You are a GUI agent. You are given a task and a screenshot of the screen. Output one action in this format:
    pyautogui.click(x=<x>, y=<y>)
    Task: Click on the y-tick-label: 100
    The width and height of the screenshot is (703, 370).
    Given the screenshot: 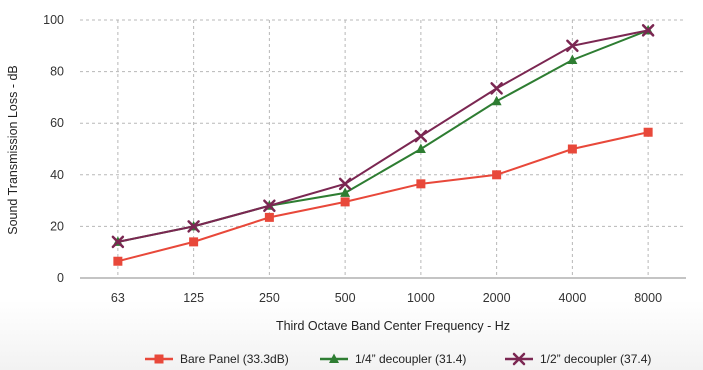 What is the action you would take?
    pyautogui.click(x=53, y=20)
    